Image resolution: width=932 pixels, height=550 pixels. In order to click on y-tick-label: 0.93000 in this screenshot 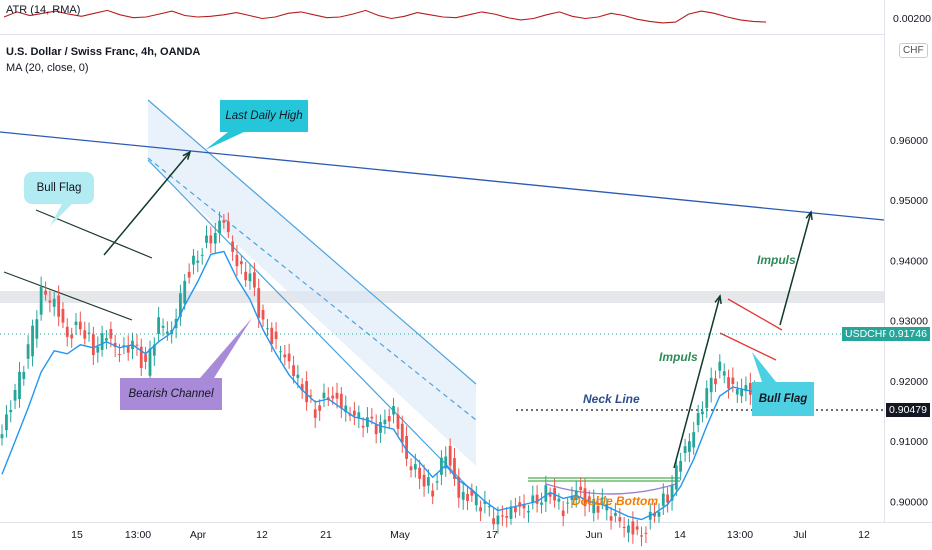, I will do `click(909, 322)`.